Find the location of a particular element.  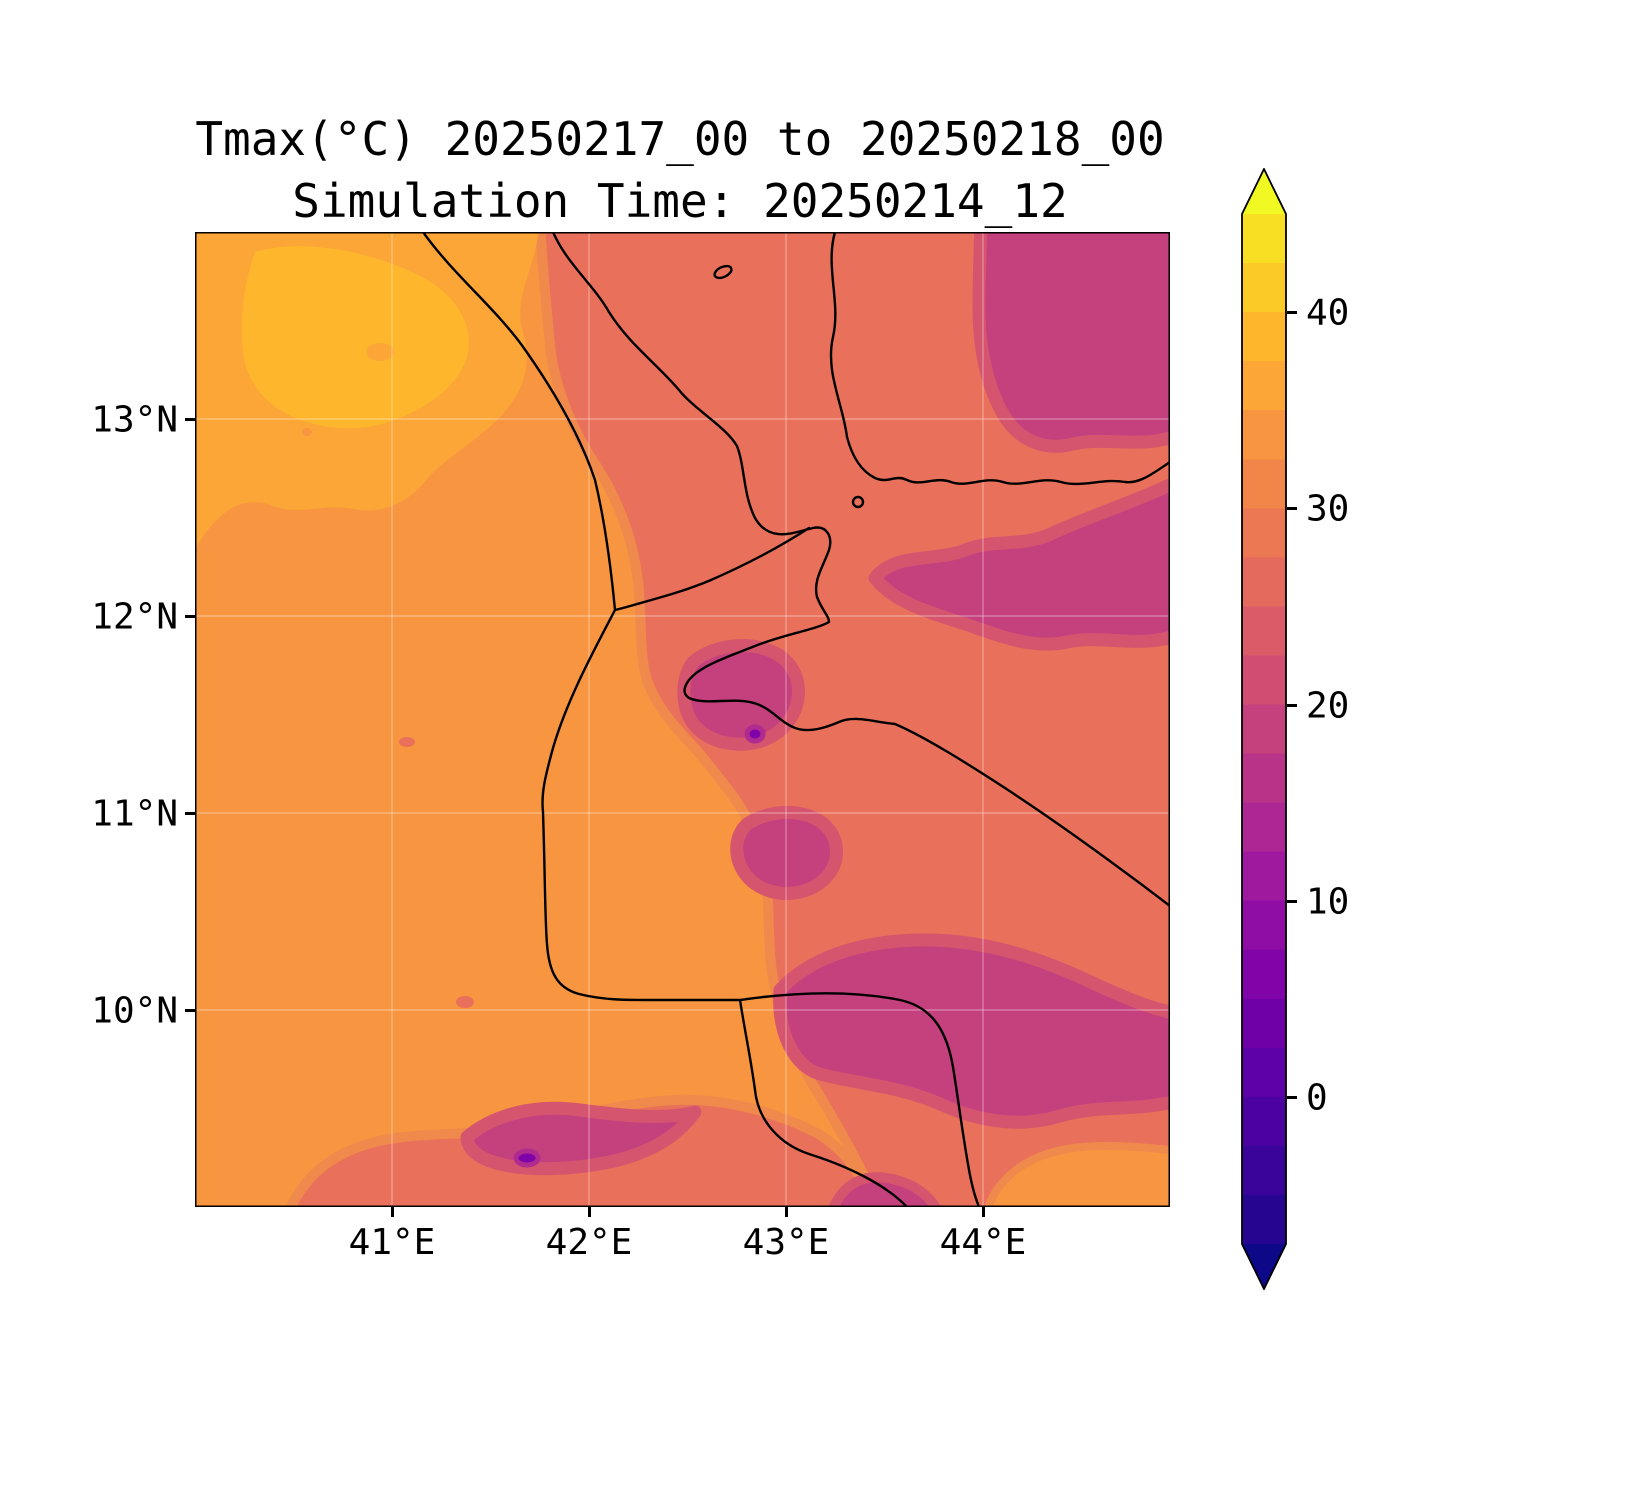

border-south-branch is located at coordinates (823, 1103).